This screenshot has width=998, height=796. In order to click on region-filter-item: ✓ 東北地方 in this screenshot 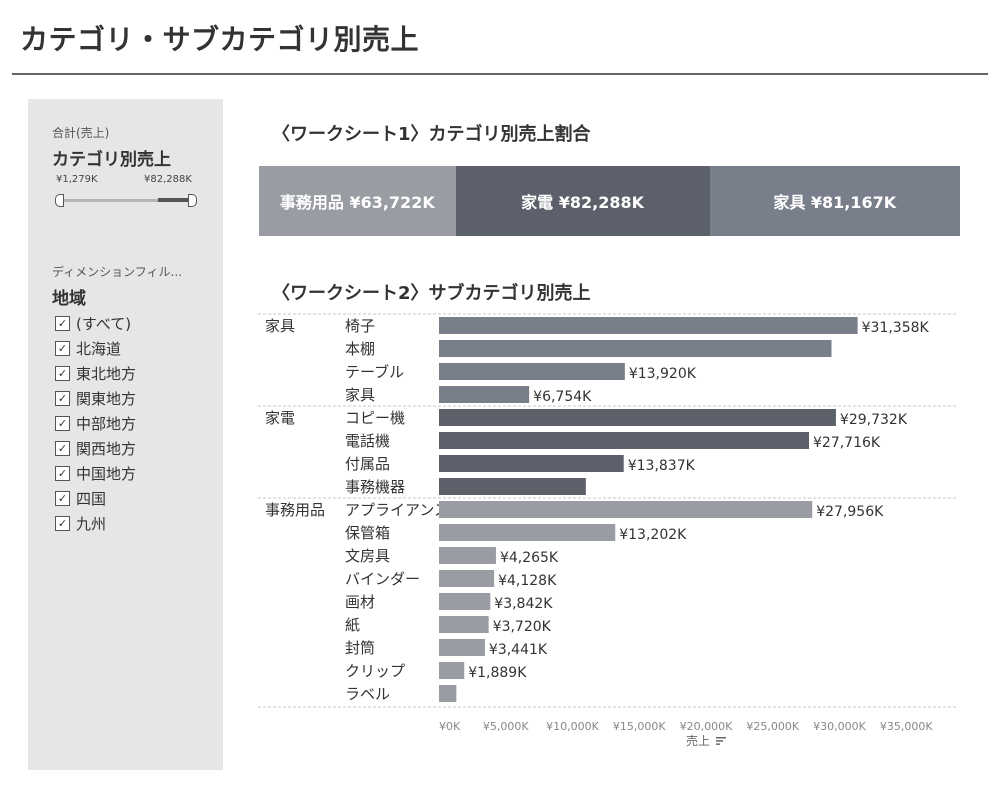, I will do `click(95, 373)`.